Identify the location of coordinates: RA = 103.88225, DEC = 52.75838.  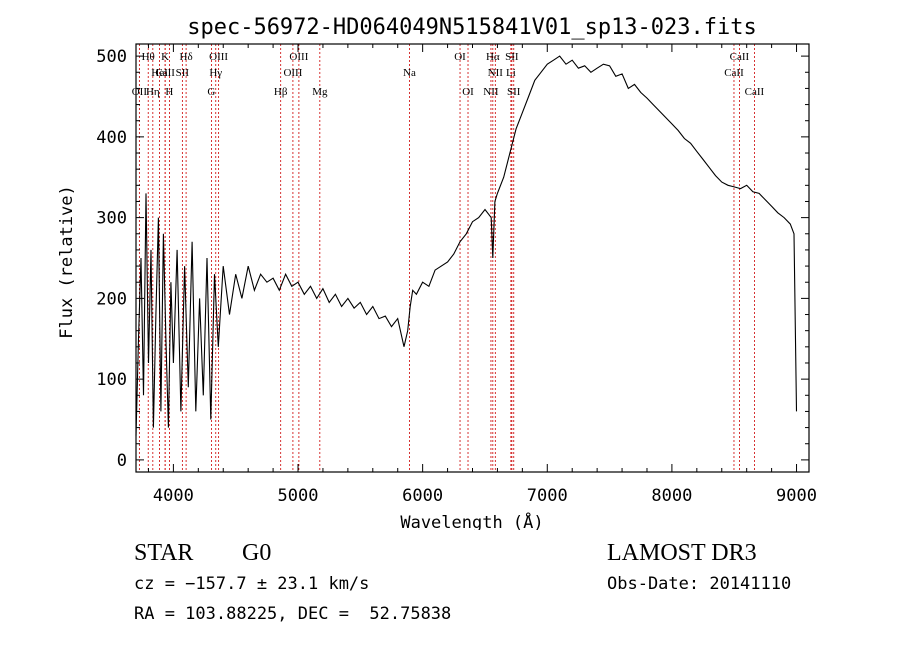
(293, 614).